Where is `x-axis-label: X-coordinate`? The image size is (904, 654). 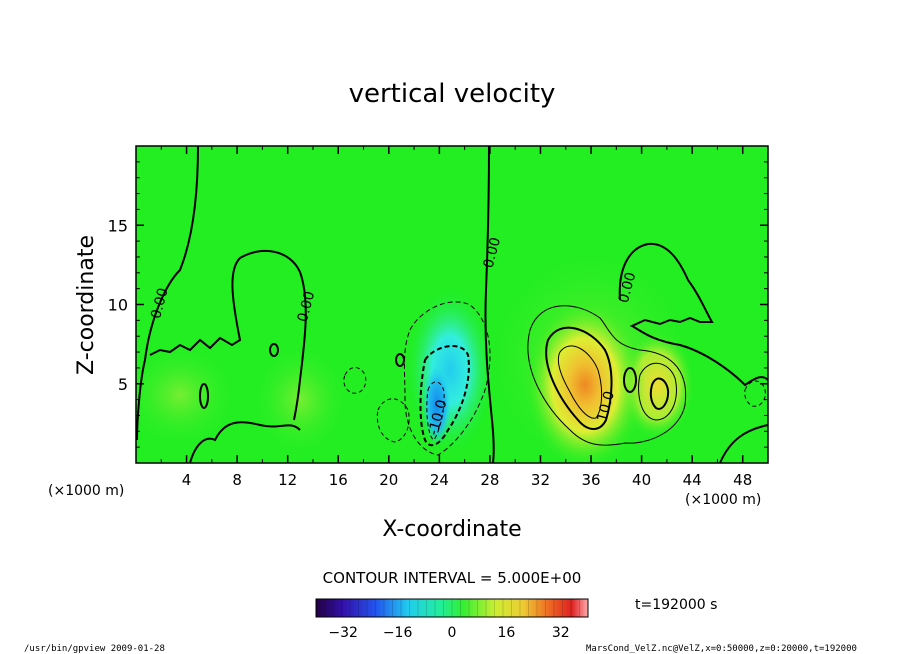
x-axis-label: X-coordinate is located at coordinates (451, 529).